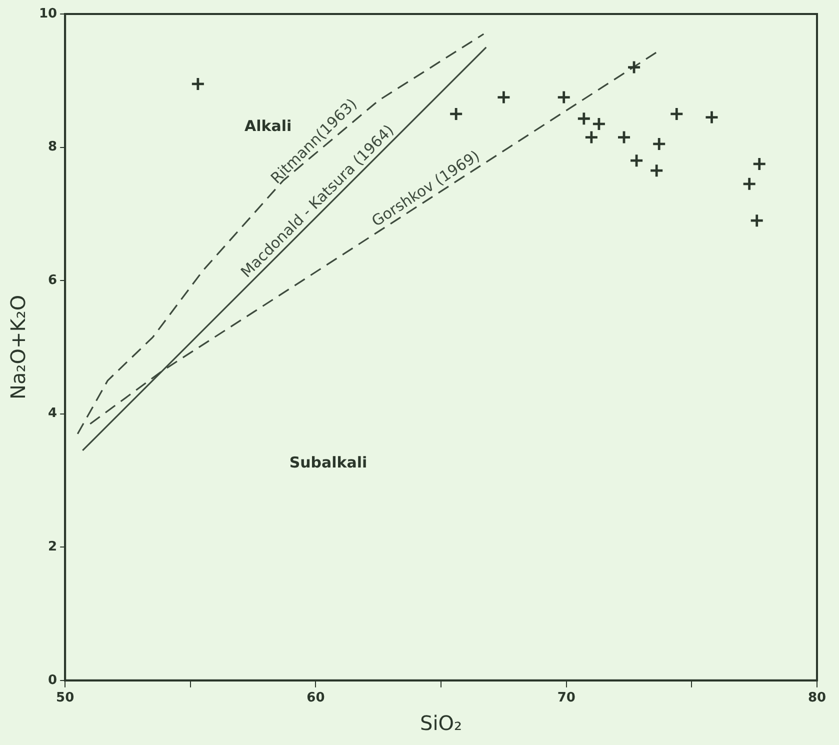  What do you see at coordinates (53, 414) in the screenshot?
I see `y-tick-label: 4` at bounding box center [53, 414].